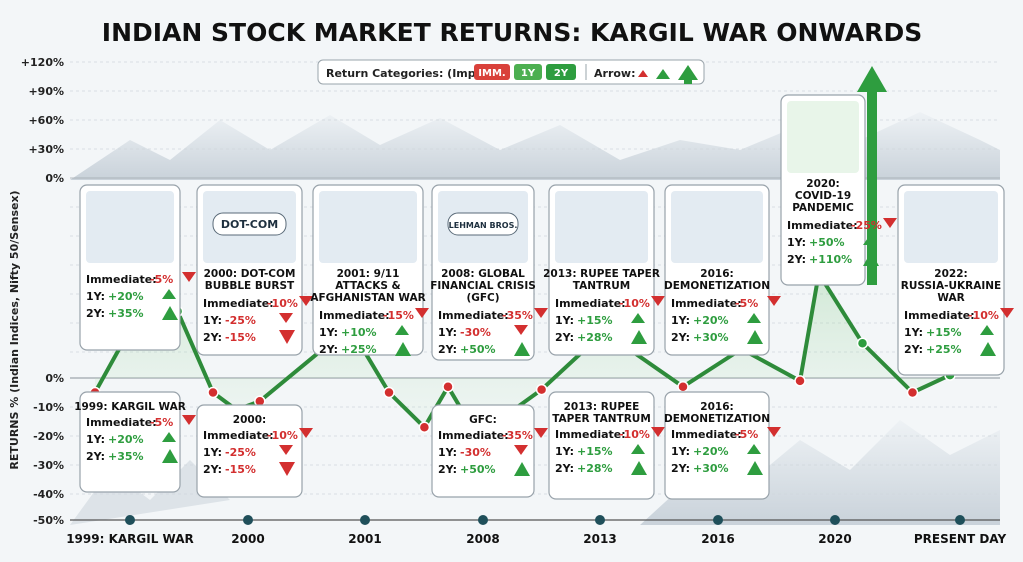 This screenshot has height=562, width=1023. Describe the element at coordinates (483, 420) in the screenshot. I see `event-title: GFC:` at that location.